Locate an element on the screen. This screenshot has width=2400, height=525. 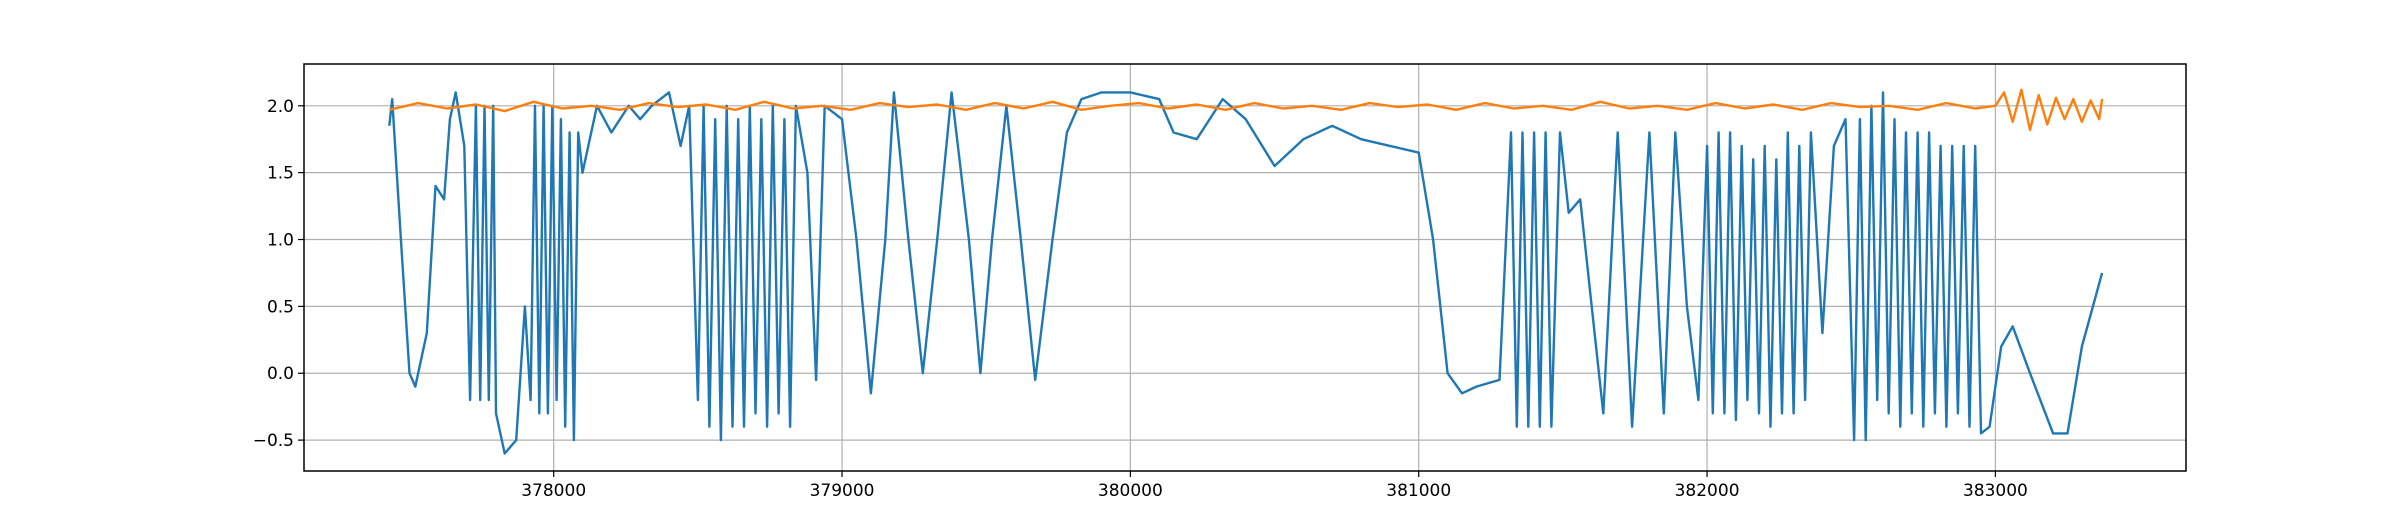
line-series is located at coordinates (1246, 110).